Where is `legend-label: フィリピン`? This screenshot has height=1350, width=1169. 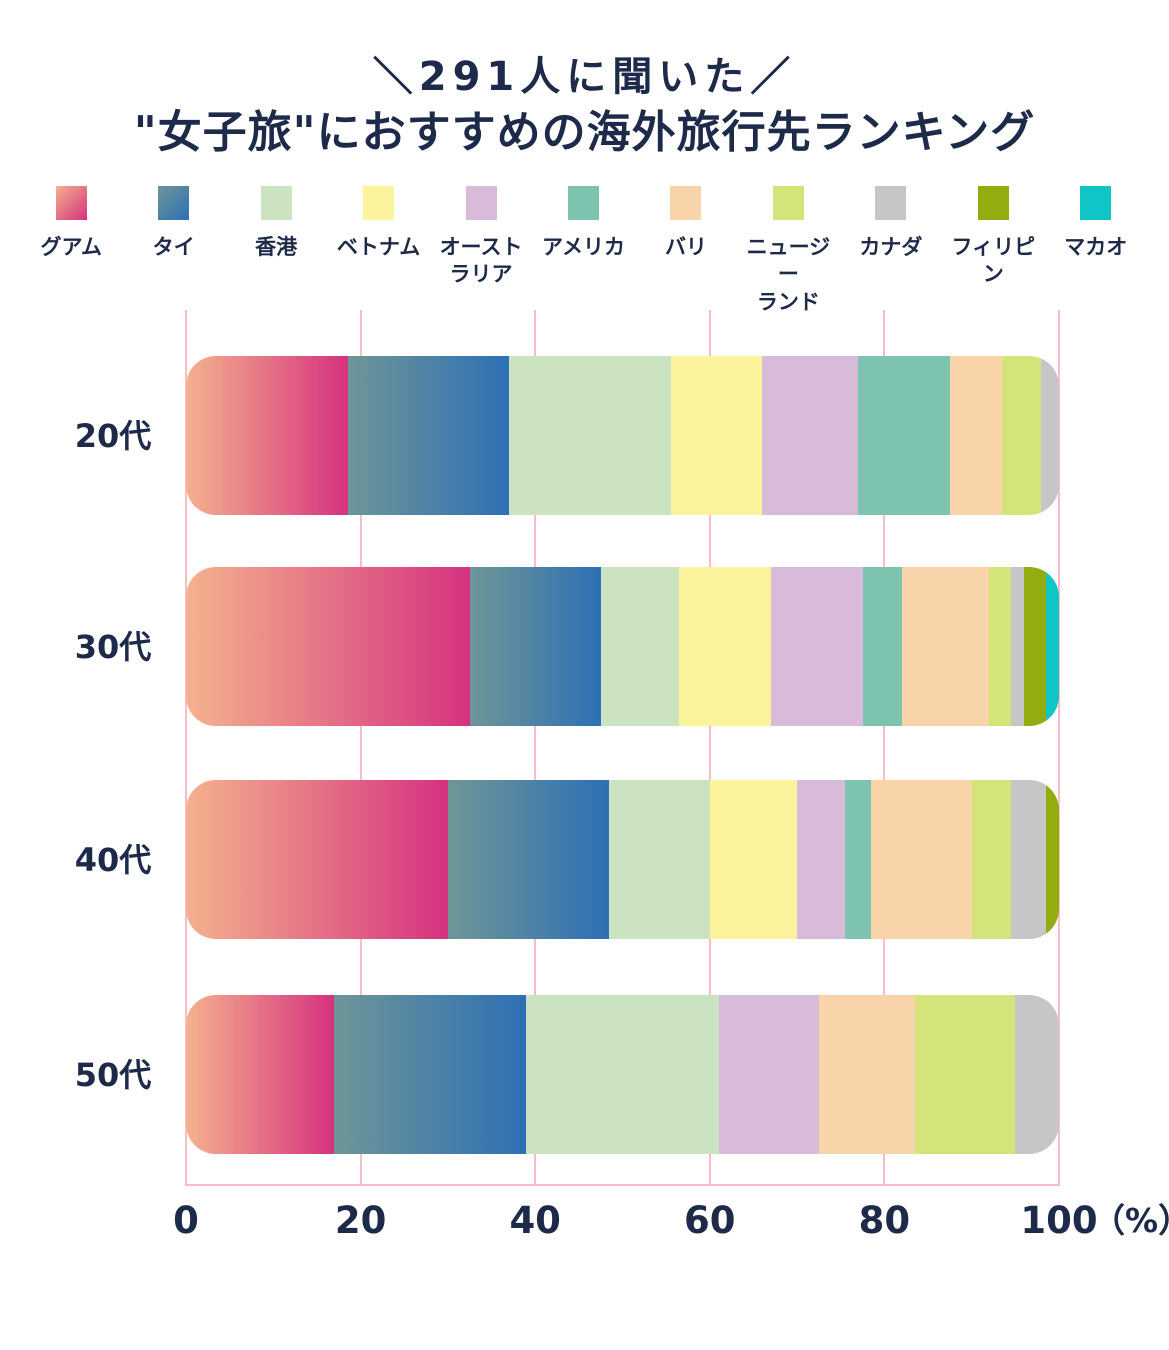 legend-label: フィリピン is located at coordinates (993, 261).